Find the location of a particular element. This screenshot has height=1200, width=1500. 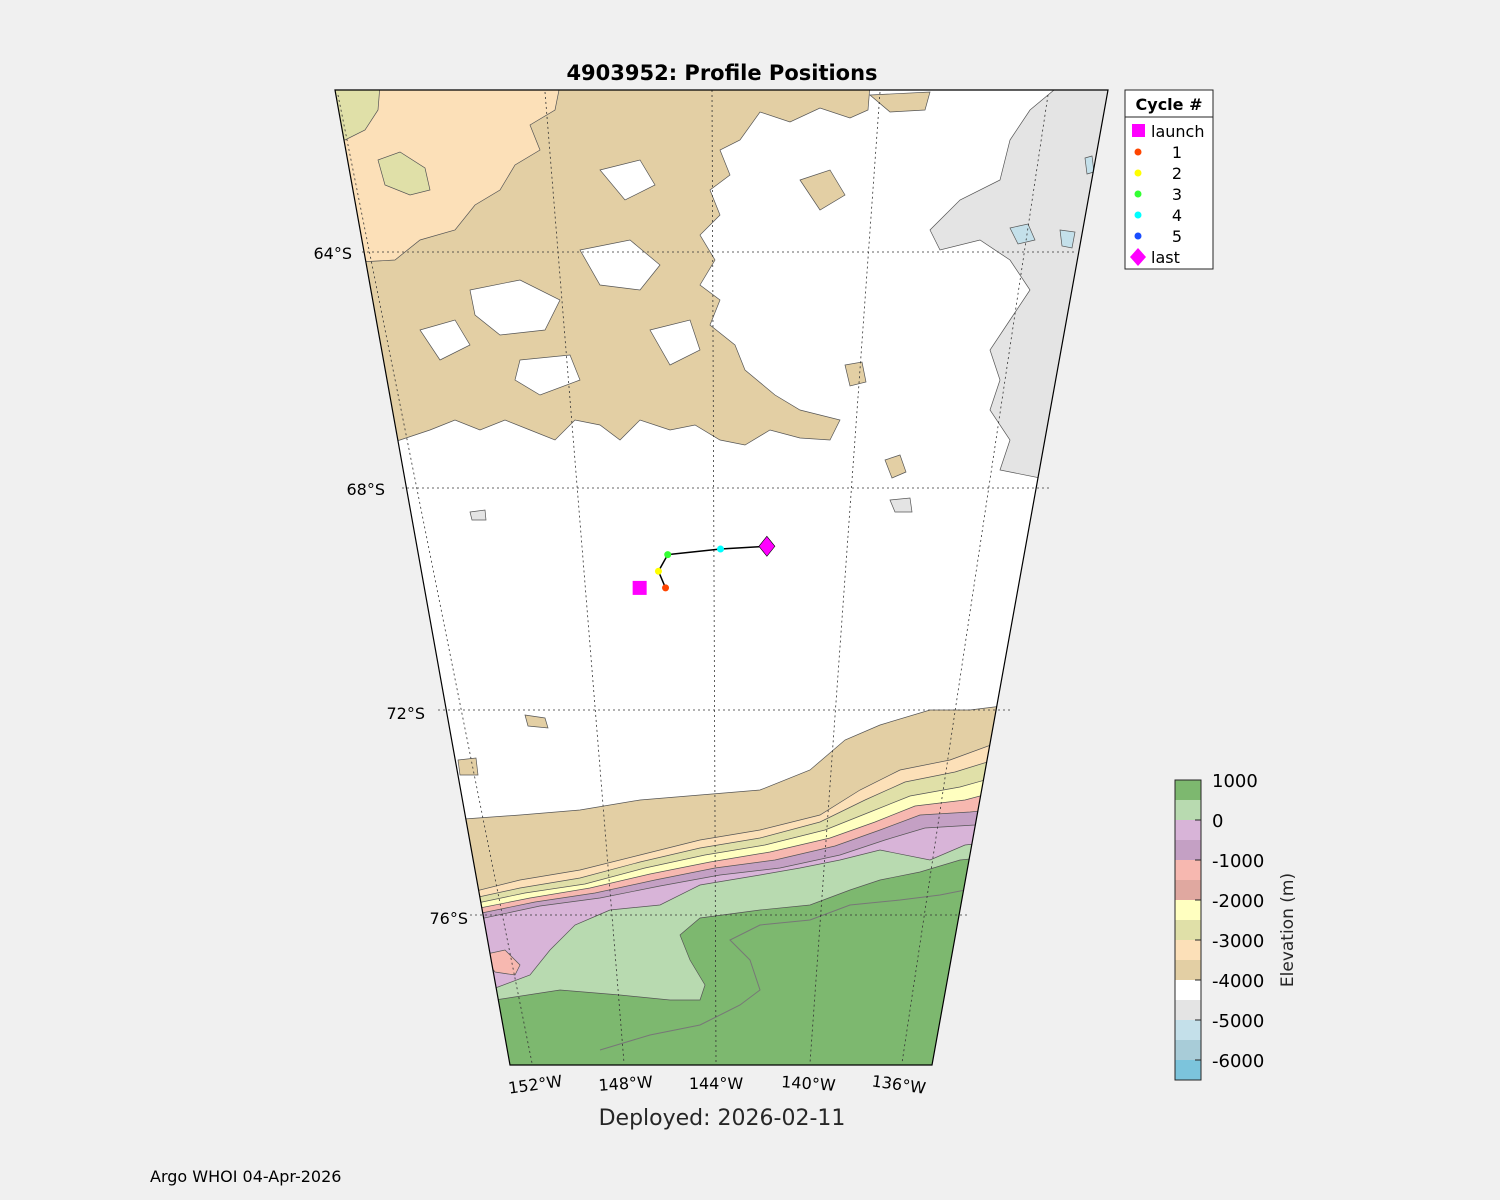

lat-label-76s: 76°S is located at coordinates (448, 918).